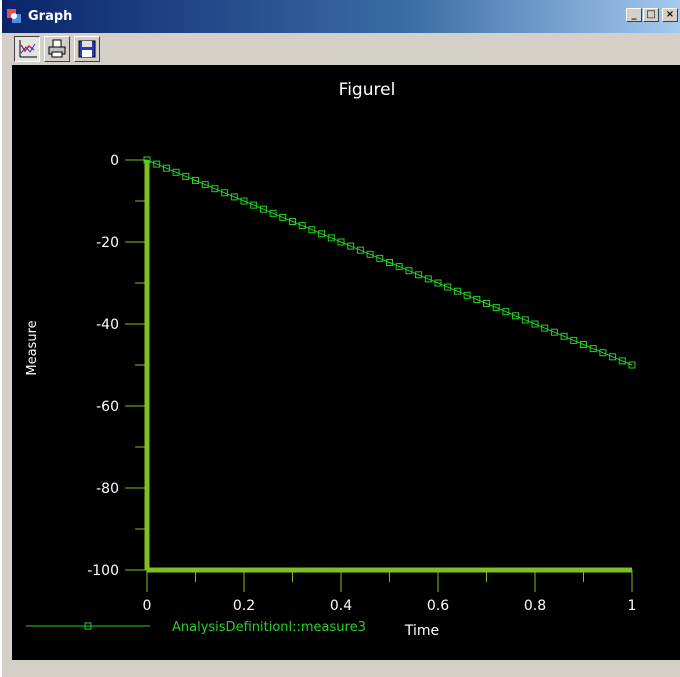 This screenshot has width=680, height=677. Describe the element at coordinates (269, 627) in the screenshot. I see `legend-label: AnalysisDefinitionl::measure3` at that location.